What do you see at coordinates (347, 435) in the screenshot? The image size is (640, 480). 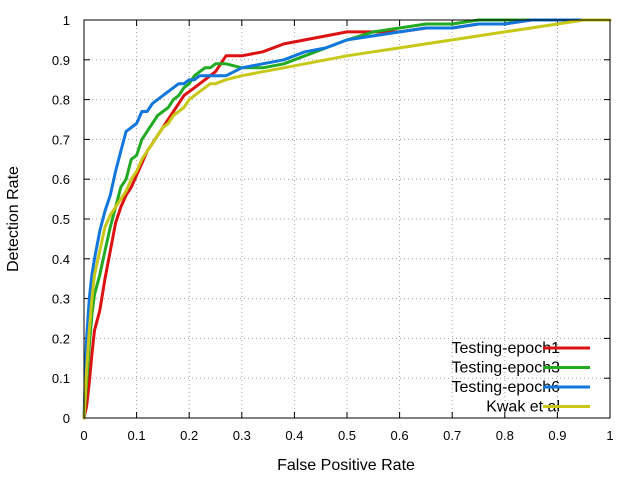 I see `x-tick-label: 0.5` at bounding box center [347, 435].